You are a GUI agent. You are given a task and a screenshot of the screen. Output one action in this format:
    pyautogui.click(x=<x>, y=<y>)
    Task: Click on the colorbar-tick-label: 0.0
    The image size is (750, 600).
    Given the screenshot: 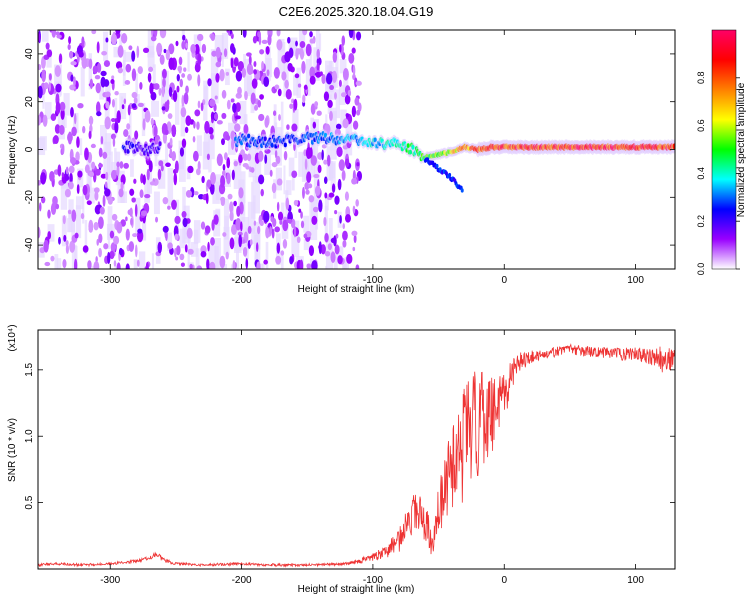 What is the action you would take?
    pyautogui.click(x=701, y=269)
    